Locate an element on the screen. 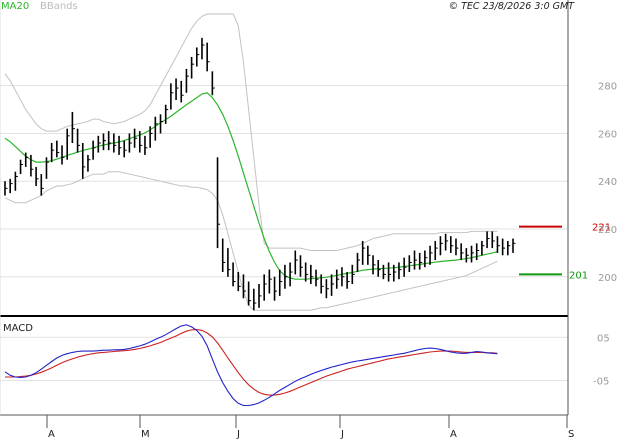  macd-main-line is located at coordinates (251, 365).